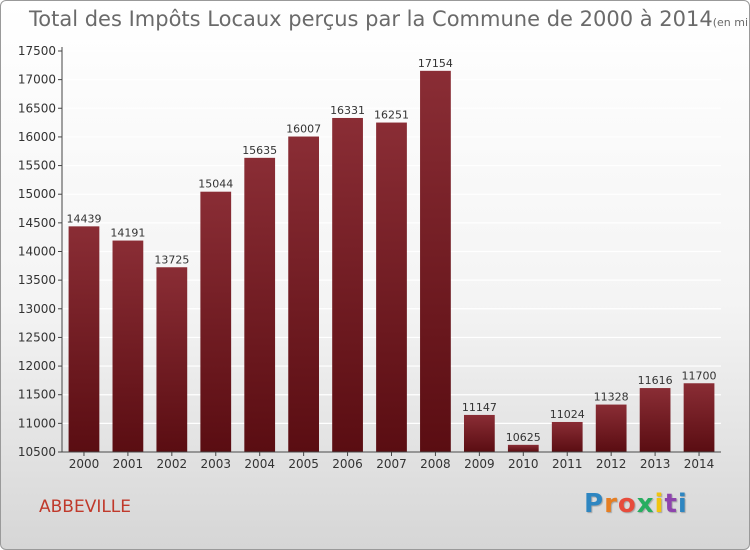 The height and width of the screenshot is (550, 750). I want to click on logo-letter: P, so click(594, 504).